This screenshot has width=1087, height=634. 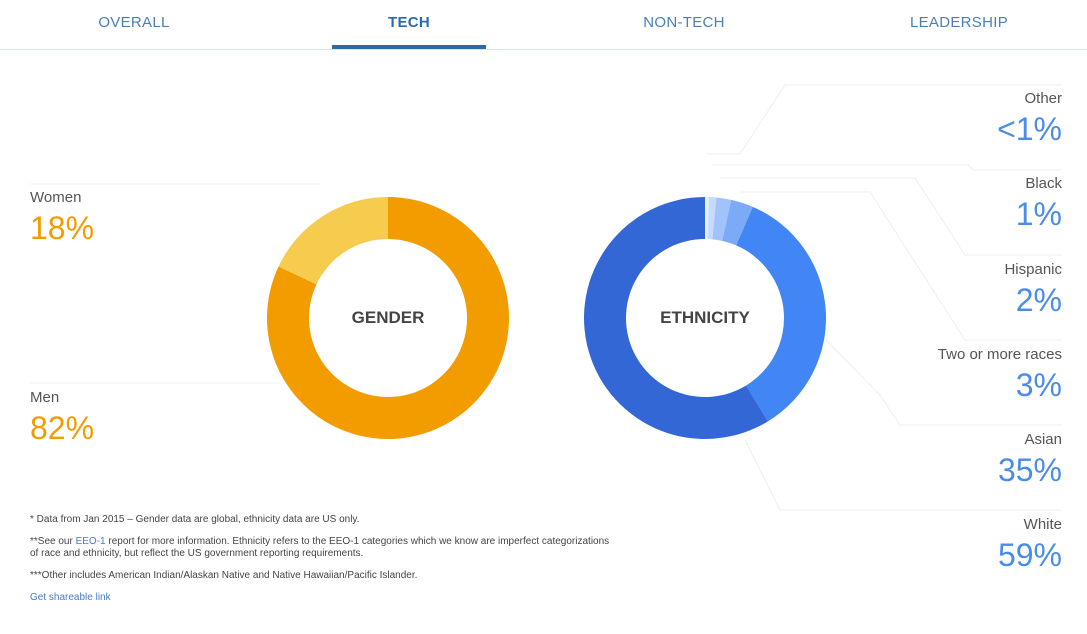 I want to click on slice-men, so click(x=388, y=318).